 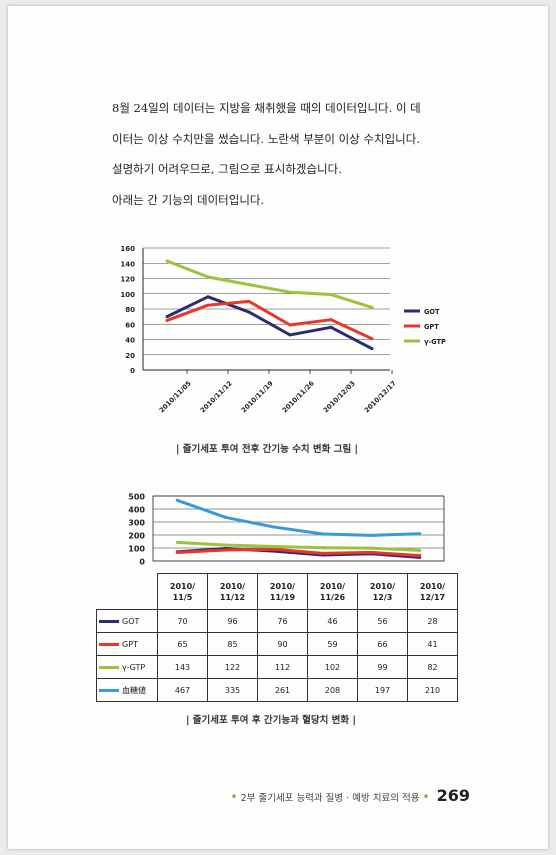 I want to click on table-cell: 197, so click(x=382, y=690).